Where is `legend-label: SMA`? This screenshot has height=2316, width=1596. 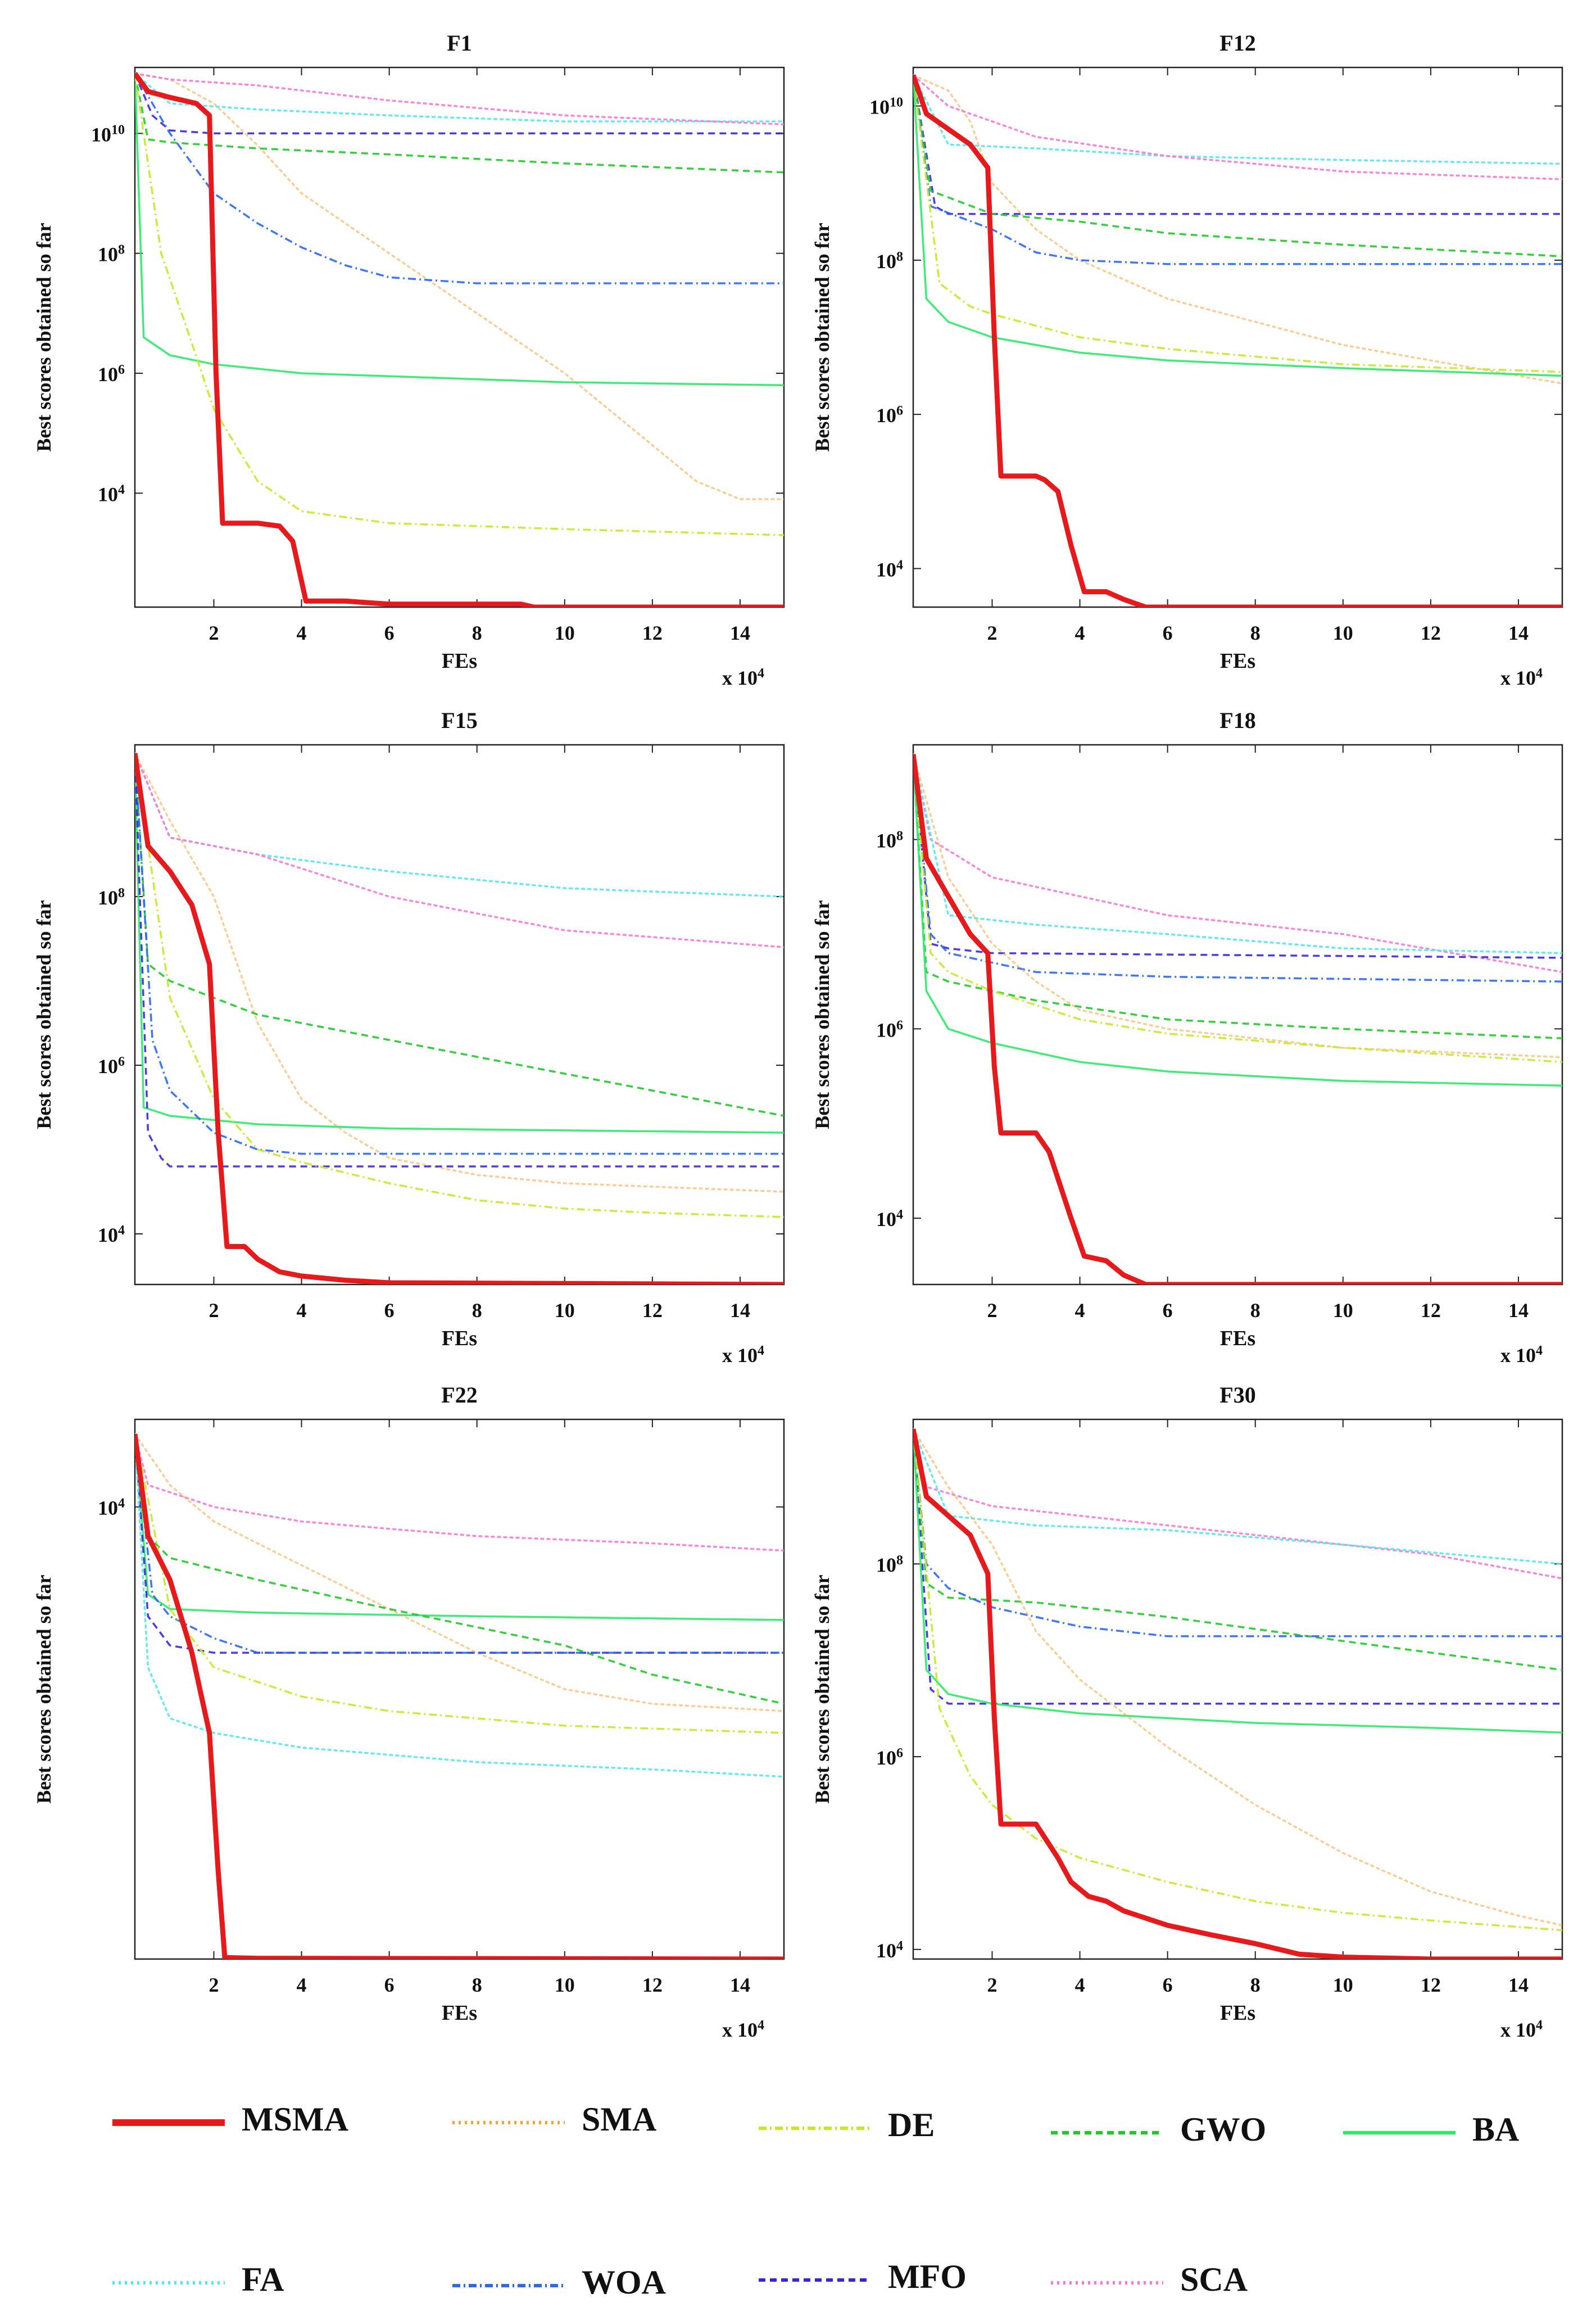
legend-label: SMA is located at coordinates (619, 2119).